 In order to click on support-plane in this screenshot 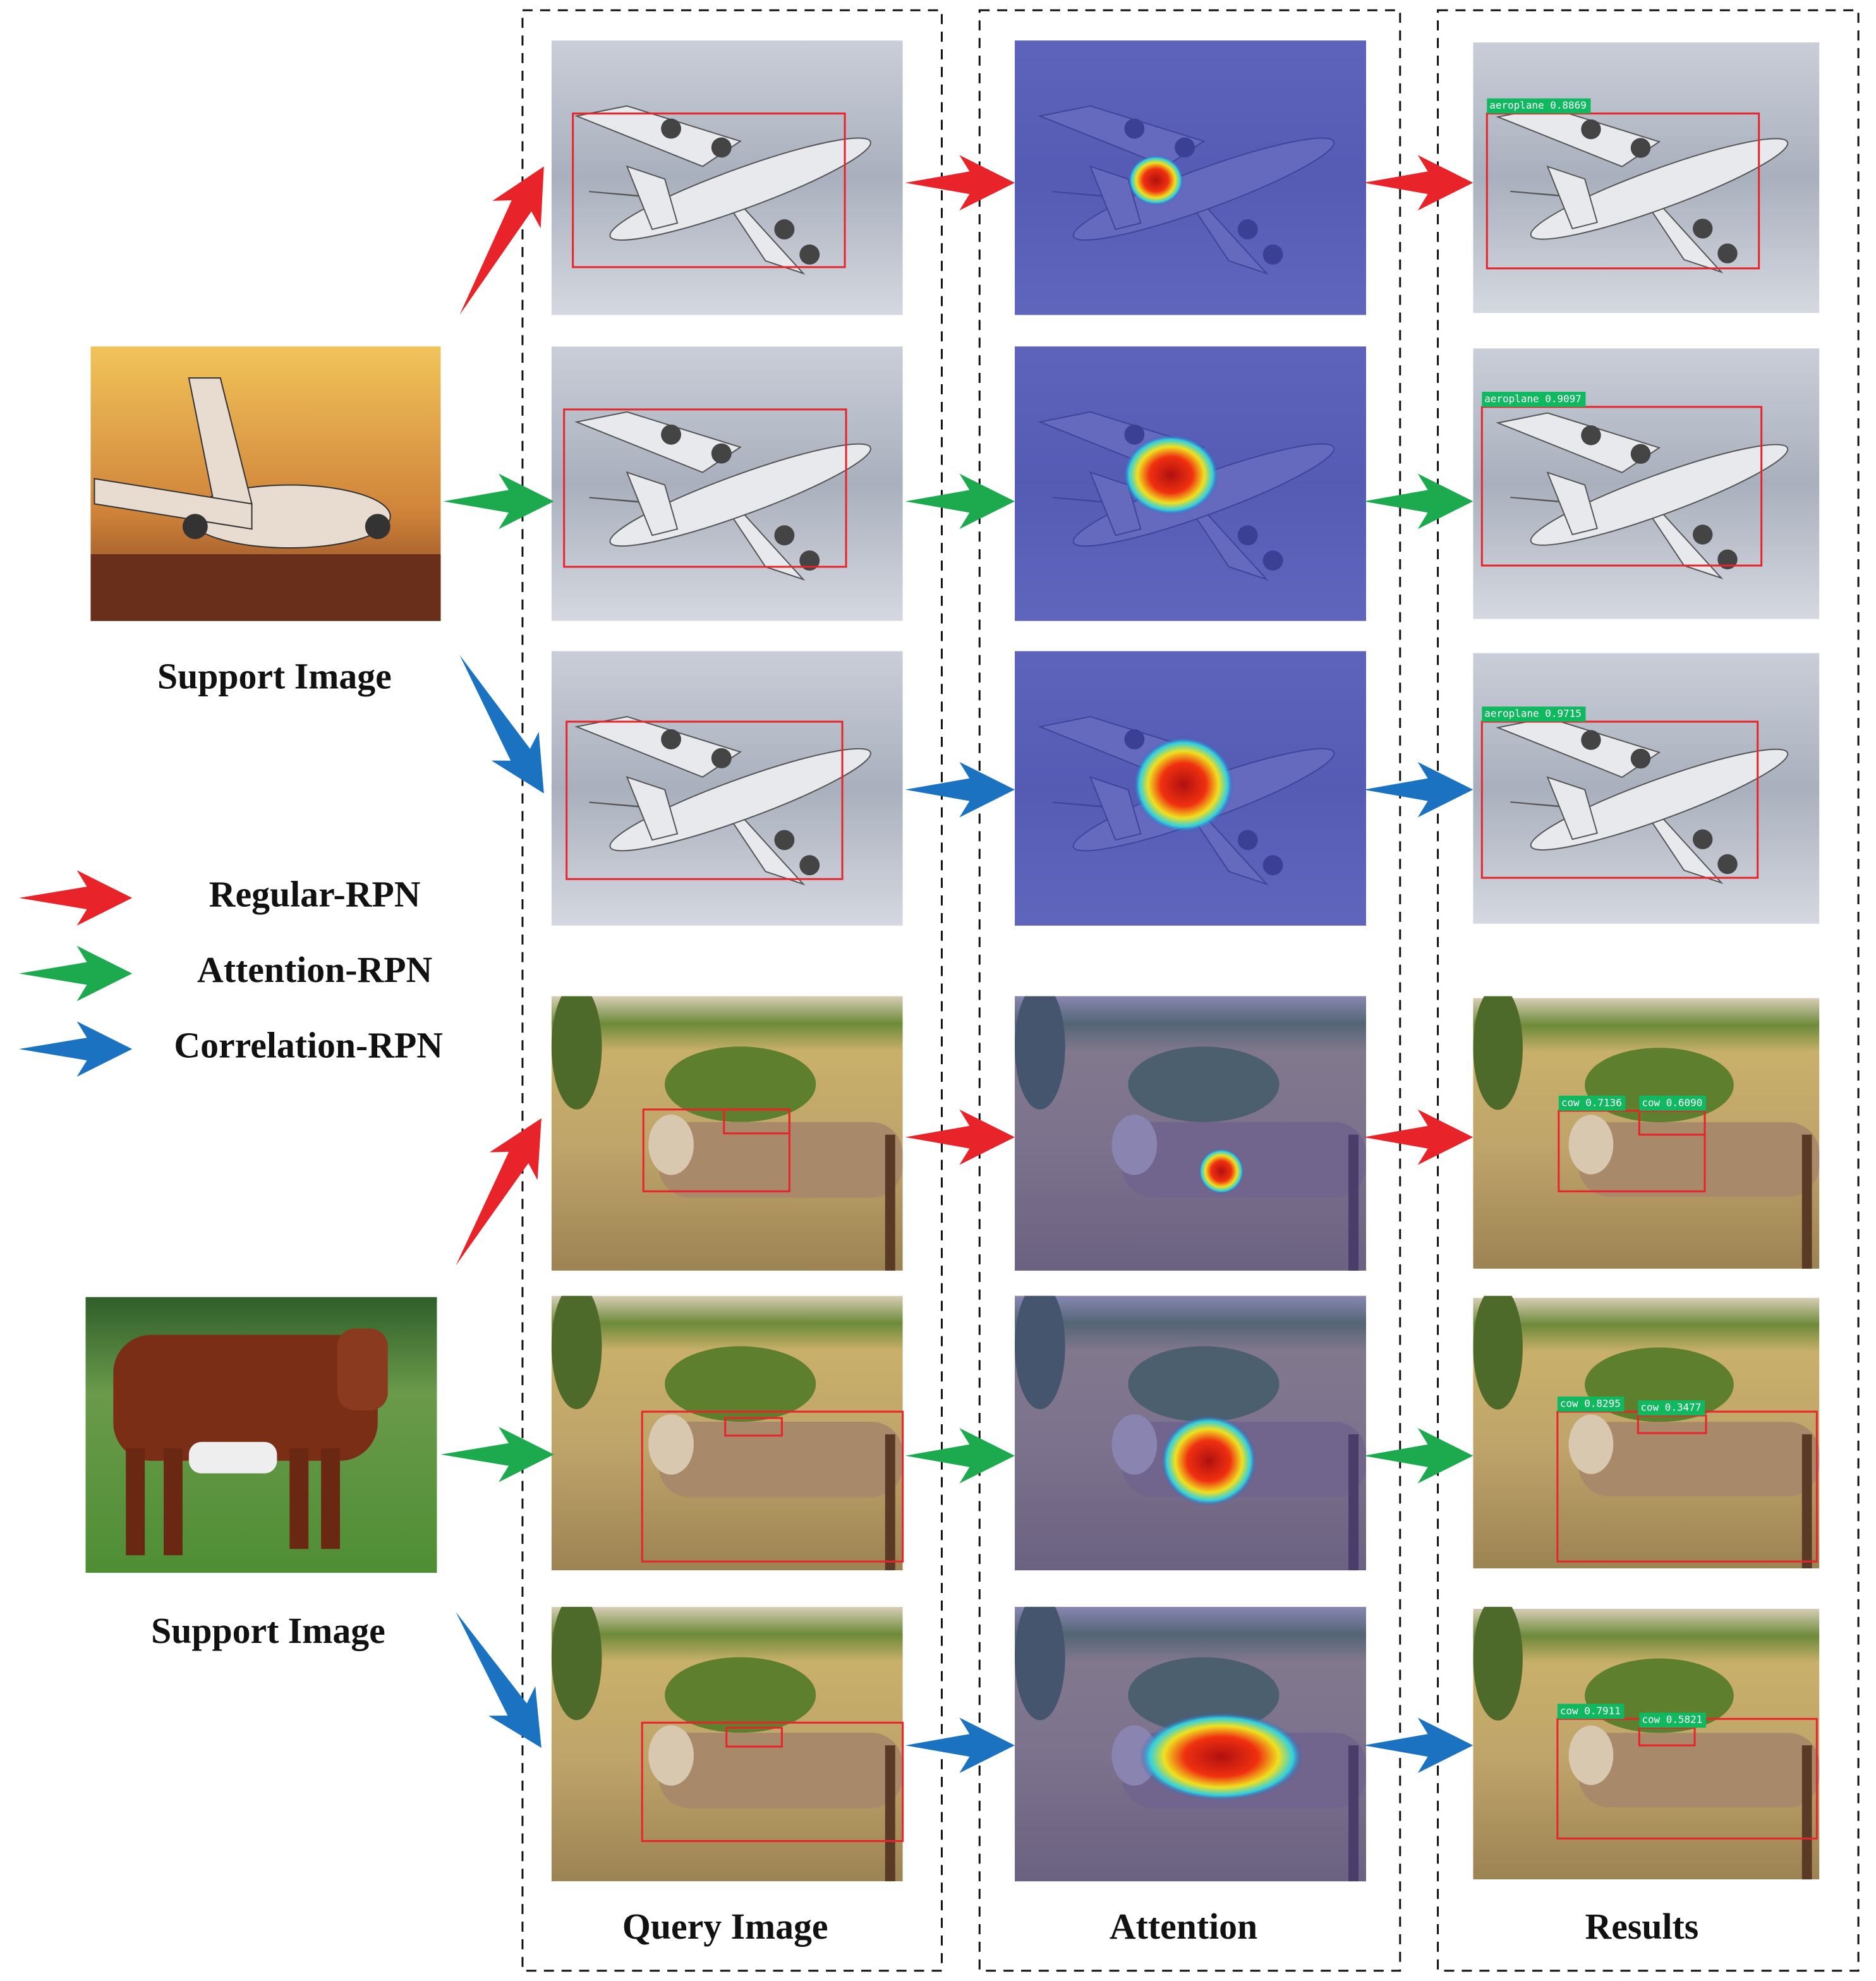, I will do `click(265, 483)`.